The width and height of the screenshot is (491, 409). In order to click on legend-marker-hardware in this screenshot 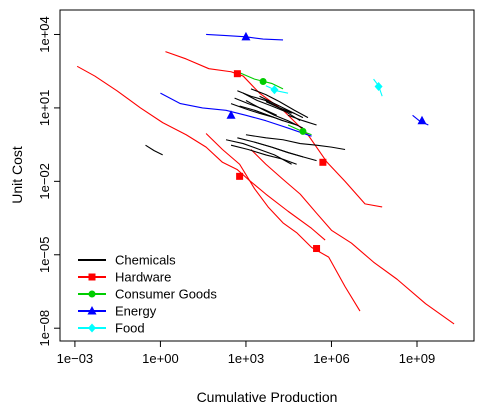, I will do `click(92, 277)`.